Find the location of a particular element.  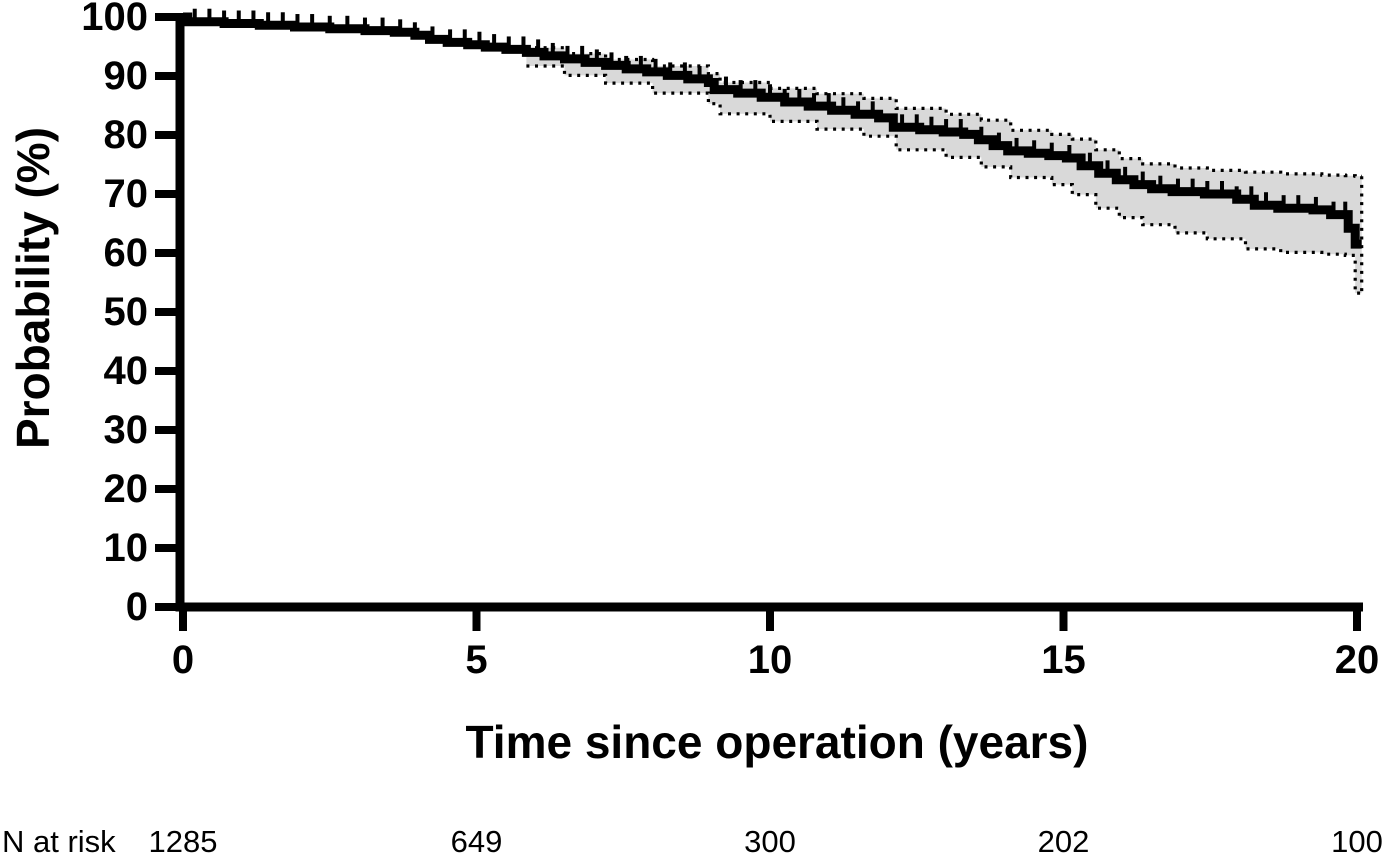

y-tick-label: 100 is located at coordinates (114, 19).